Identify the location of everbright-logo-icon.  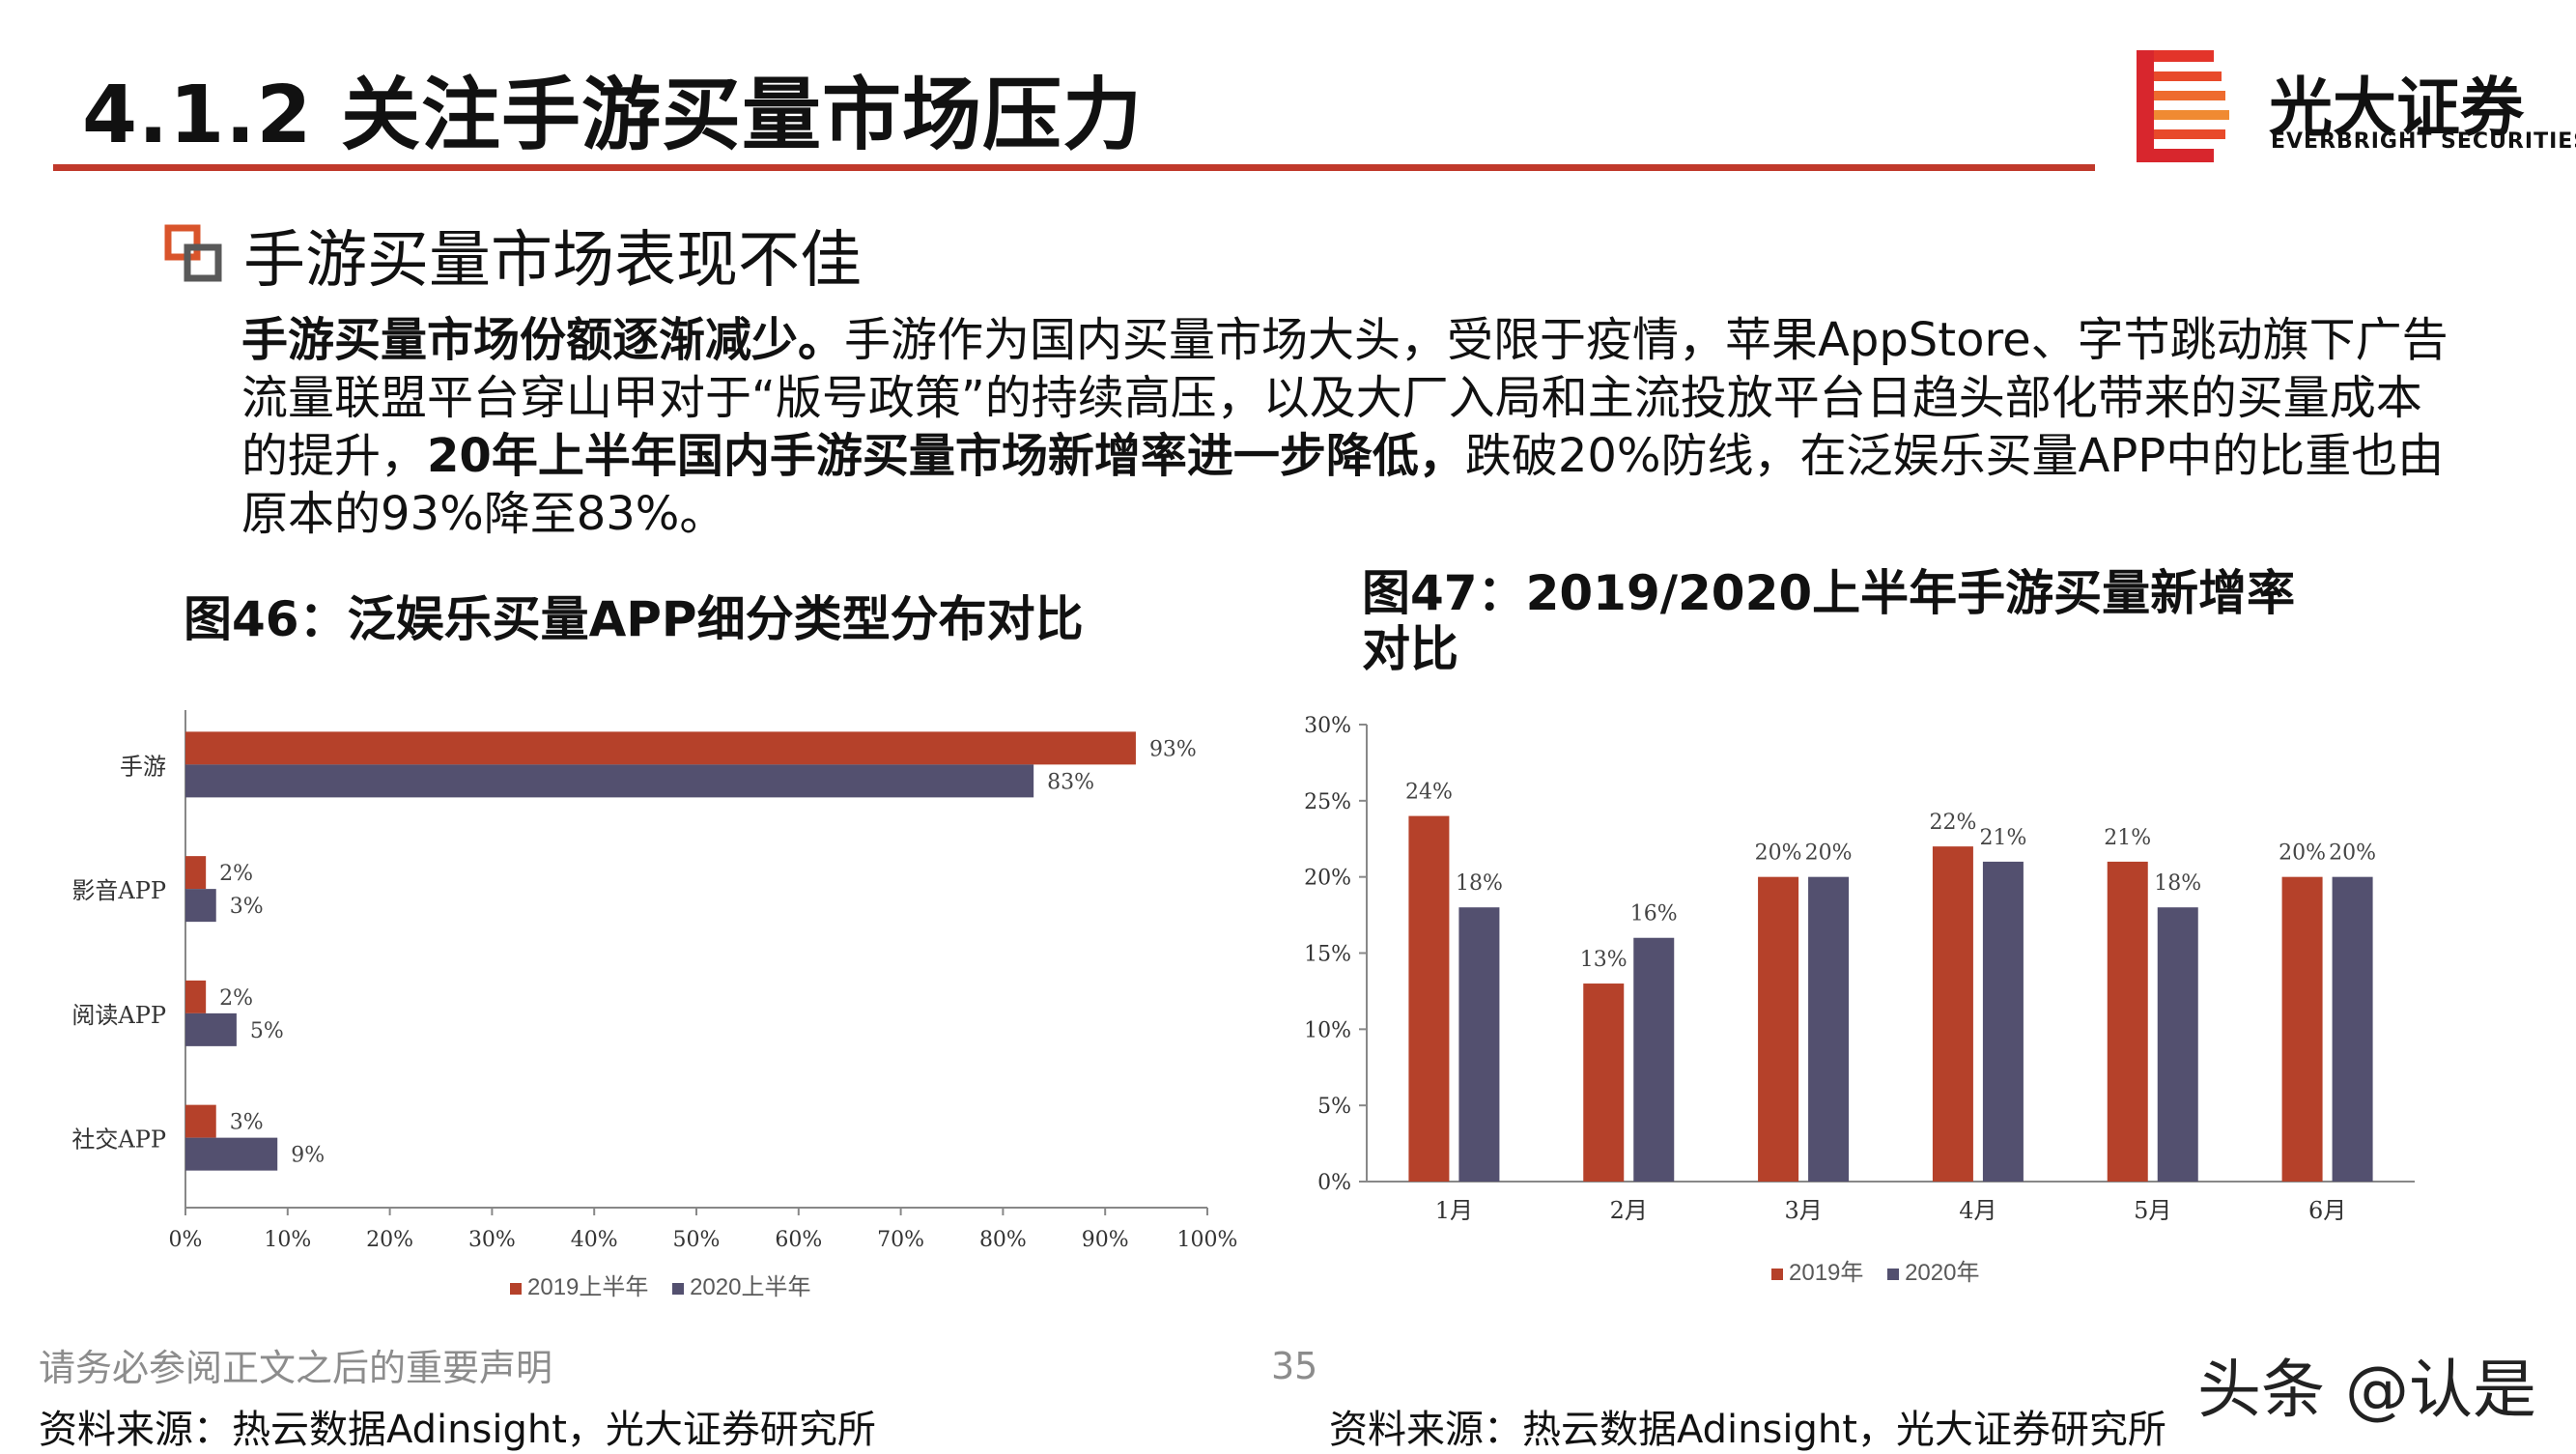
(2183, 106).